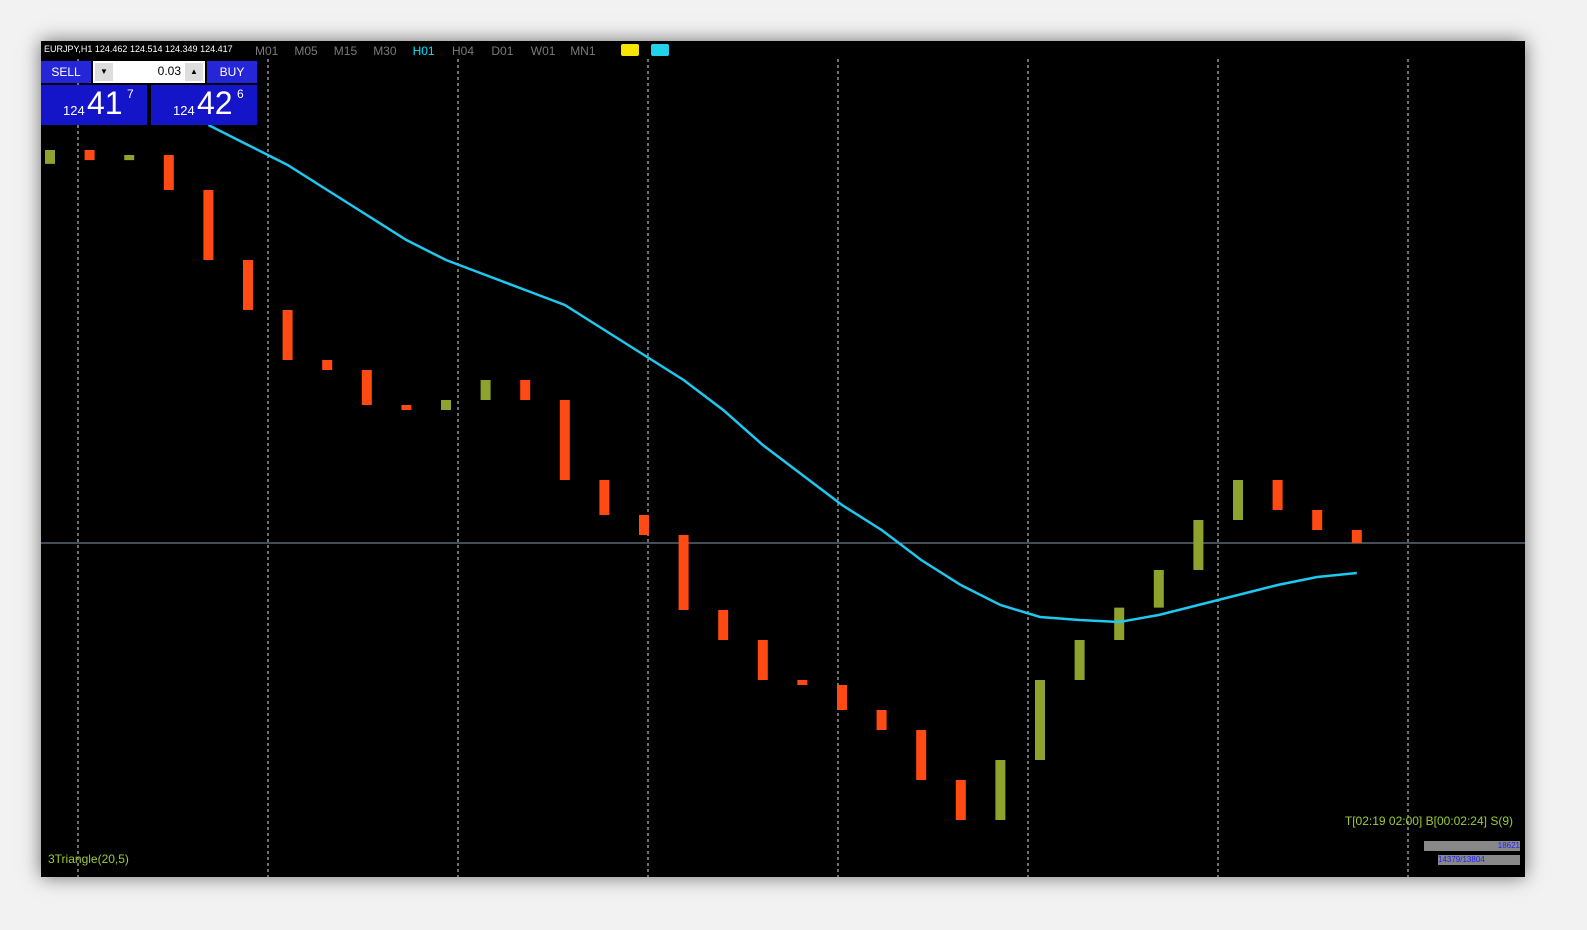  What do you see at coordinates (149, 93) in the screenshot?
I see `trade-panel: SELL ▼ 0.03 ▲ BUY 124 41 7 124 42 6` at bounding box center [149, 93].